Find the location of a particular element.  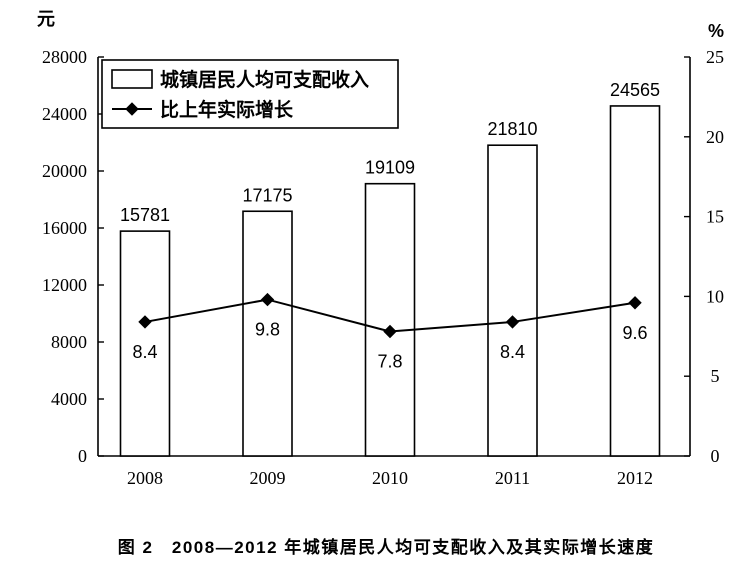

bar-value-label: 19109 is located at coordinates (390, 168).